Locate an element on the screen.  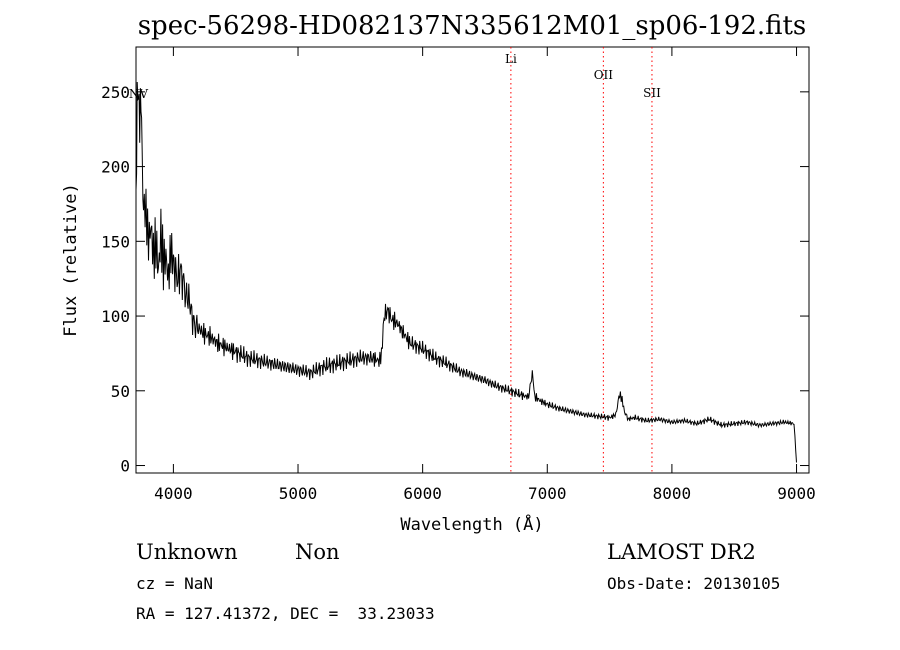
x-tick-label: 5000 is located at coordinates (298, 493).